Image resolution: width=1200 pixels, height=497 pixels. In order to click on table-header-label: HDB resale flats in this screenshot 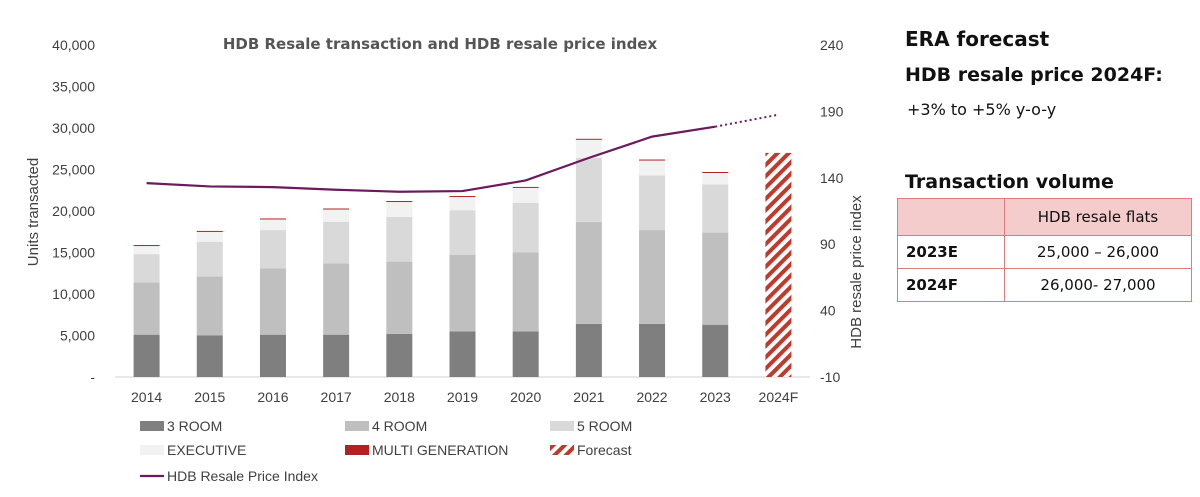, I will do `click(1098, 217)`.